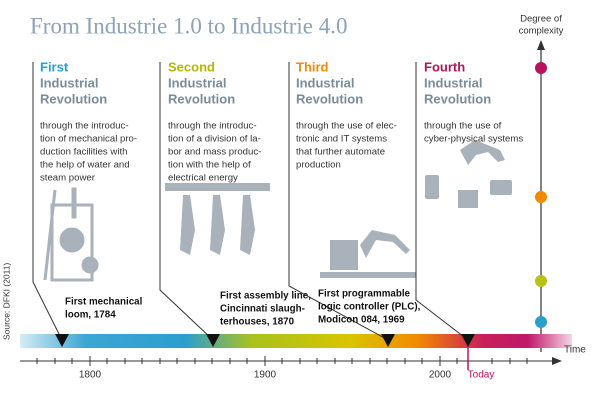 Image resolution: width=600 pixels, height=406 pixels. What do you see at coordinates (557, 361) in the screenshot?
I see `time-arrow` at bounding box center [557, 361].